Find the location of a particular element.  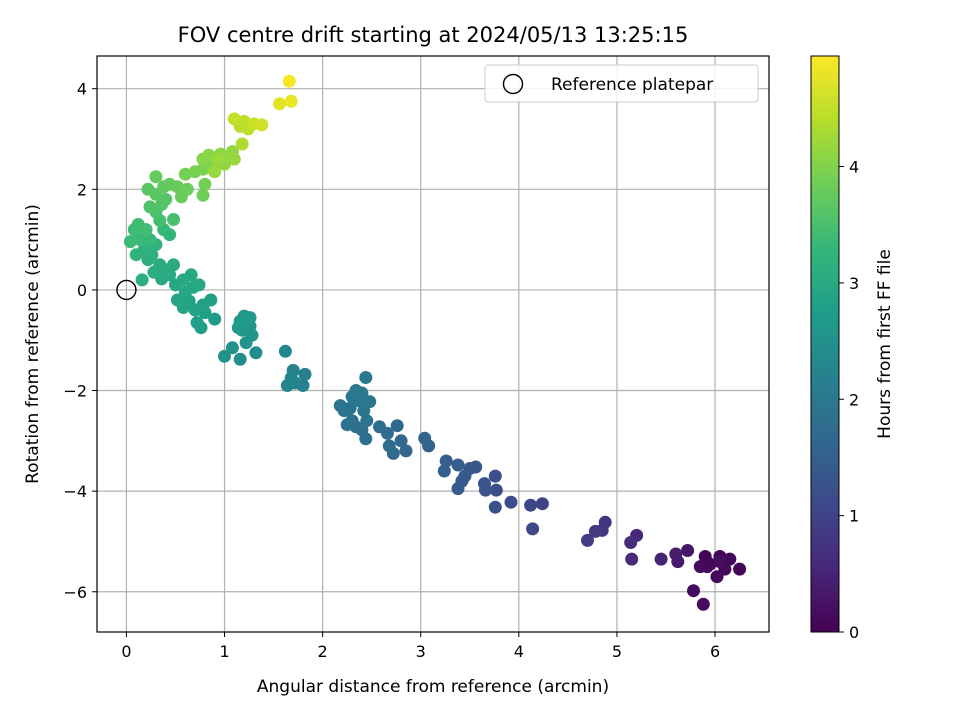

x-tick-label: 0 is located at coordinates (126, 651).